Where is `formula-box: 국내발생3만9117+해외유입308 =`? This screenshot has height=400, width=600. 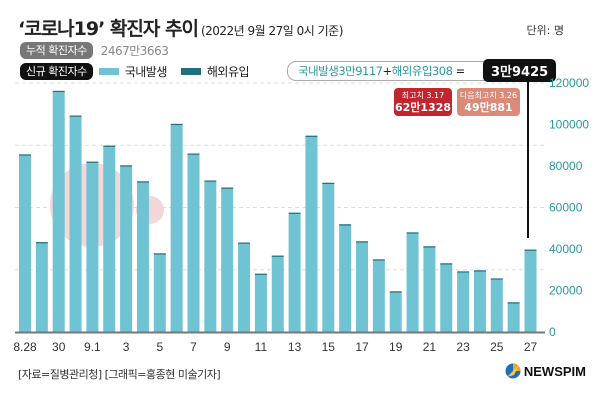
formula-box: 국내발생3만9117+해외유입308 = is located at coordinates (393, 71).